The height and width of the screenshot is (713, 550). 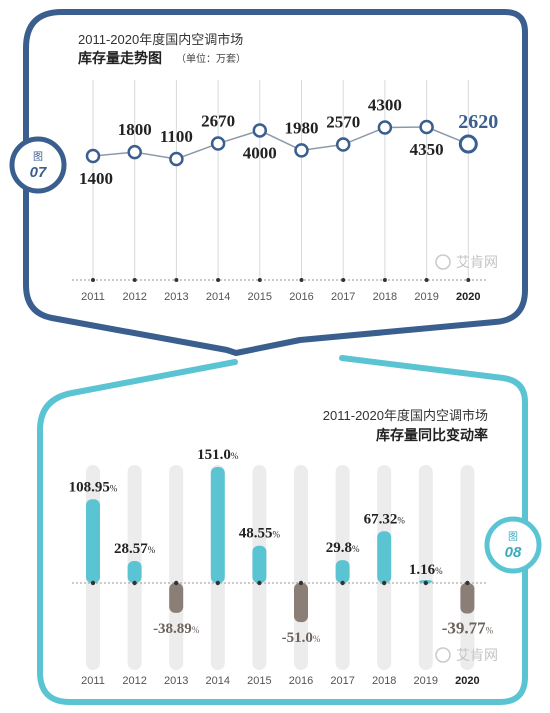 I want to click on data-label-2013: -38.89%, so click(x=176, y=629).